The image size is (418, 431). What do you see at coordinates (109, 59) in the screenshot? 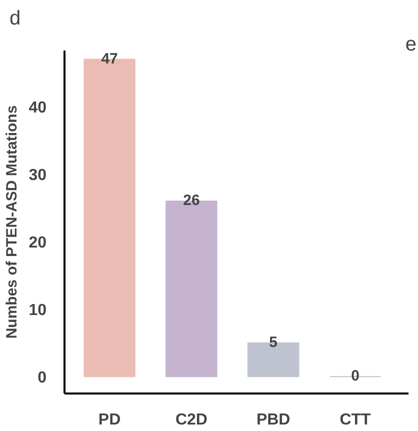
I see `data-label: 47` at bounding box center [109, 59].